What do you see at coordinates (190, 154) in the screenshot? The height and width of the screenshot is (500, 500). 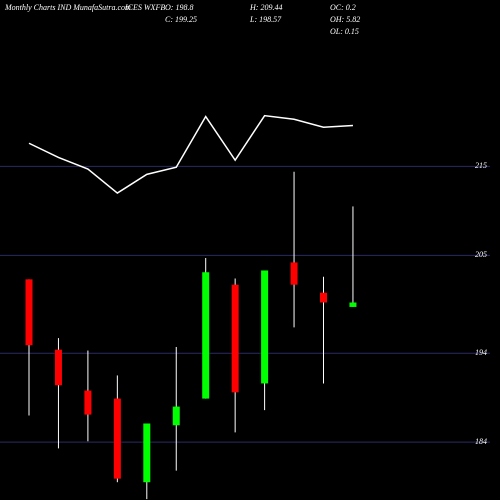 I see `indicator-line` at bounding box center [190, 154].